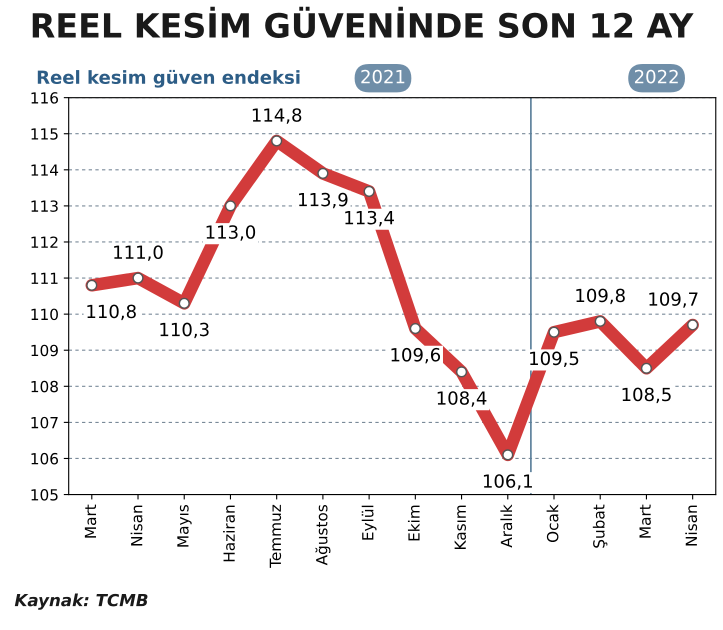 The width and height of the screenshot is (723, 630). Describe the element at coordinates (673, 300) in the screenshot. I see `data-label: 109,7` at that location.